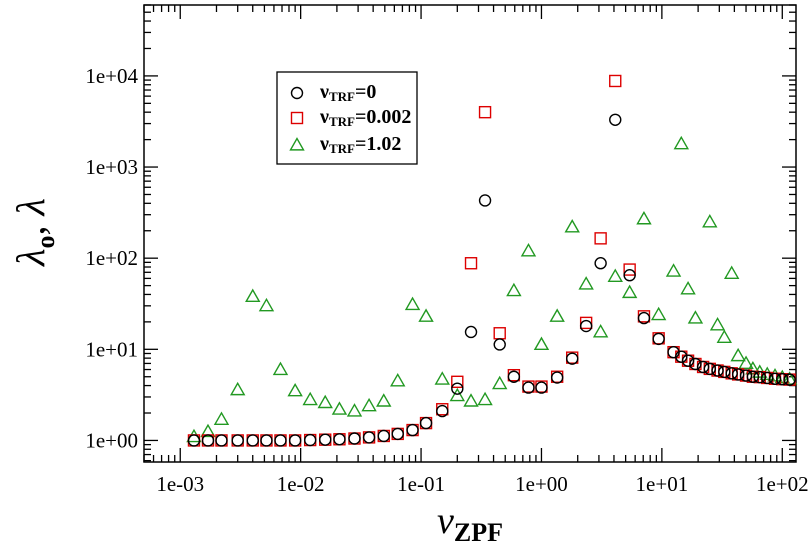  What do you see at coordinates (111, 258) in the screenshot?
I see `y-tick-label: 1e+02` at bounding box center [111, 258].